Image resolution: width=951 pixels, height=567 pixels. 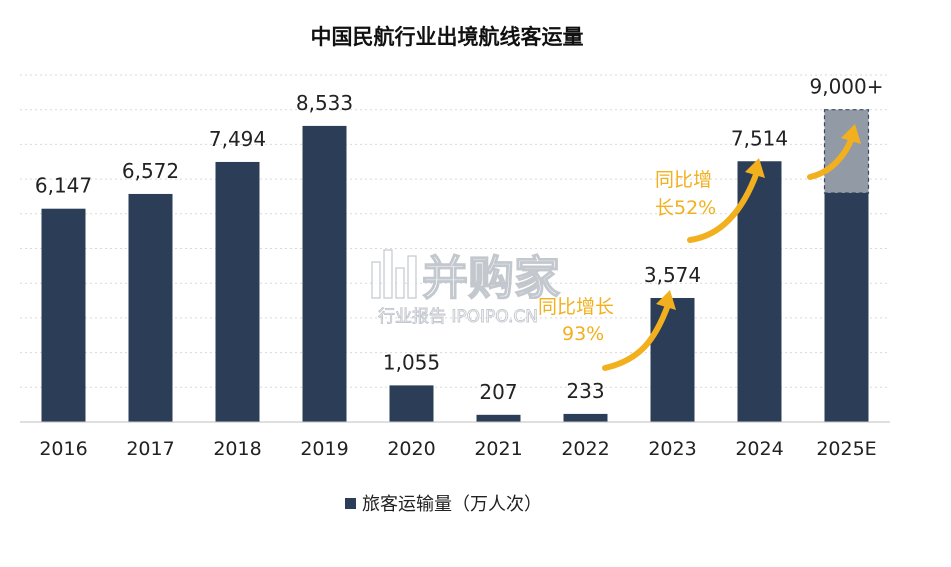 What do you see at coordinates (491, 278) in the screenshot?
I see `watermark-main-text: 并购家` at bounding box center [491, 278].